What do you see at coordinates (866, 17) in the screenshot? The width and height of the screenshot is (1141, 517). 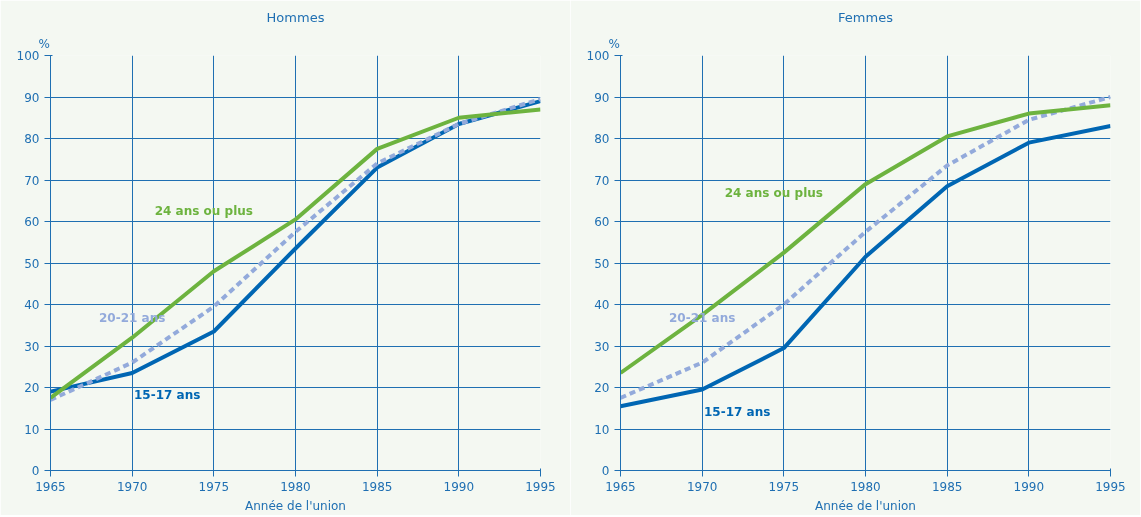 I see `chart-title: Femmes` at bounding box center [866, 17].